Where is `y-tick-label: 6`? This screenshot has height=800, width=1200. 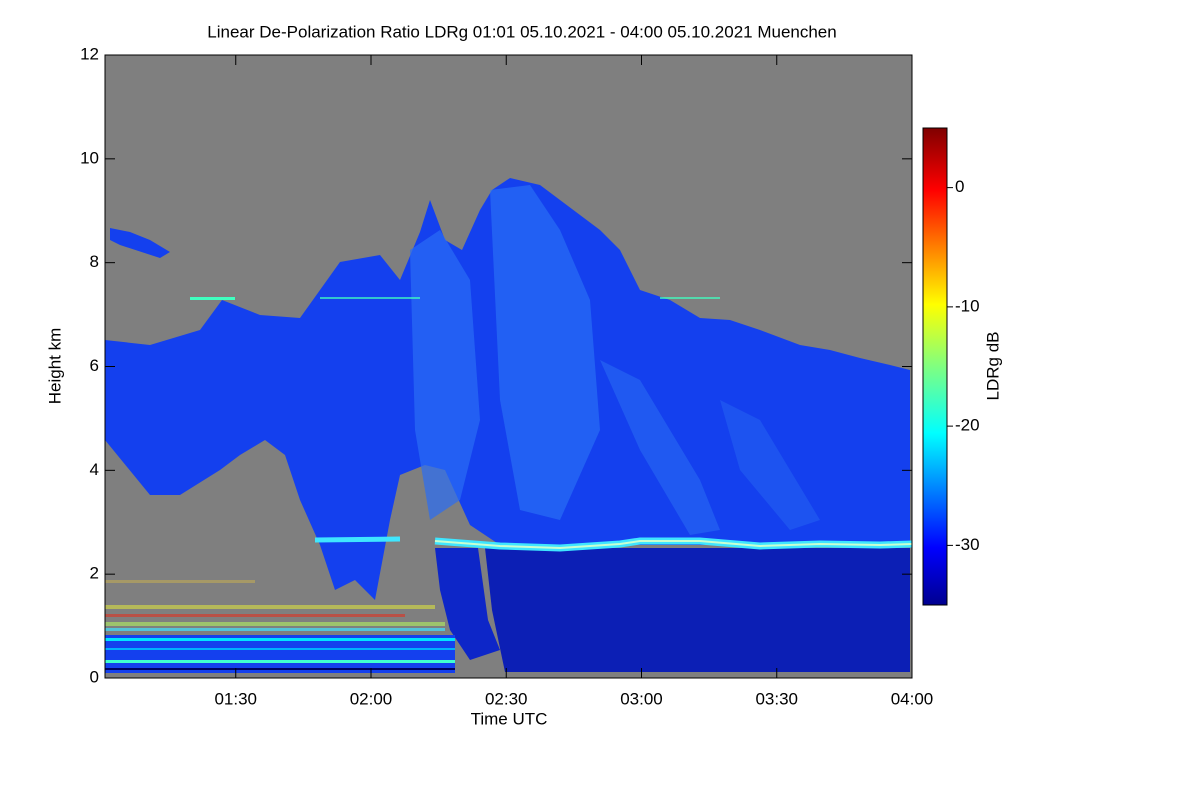 y-tick-label: 6 is located at coordinates (94, 365).